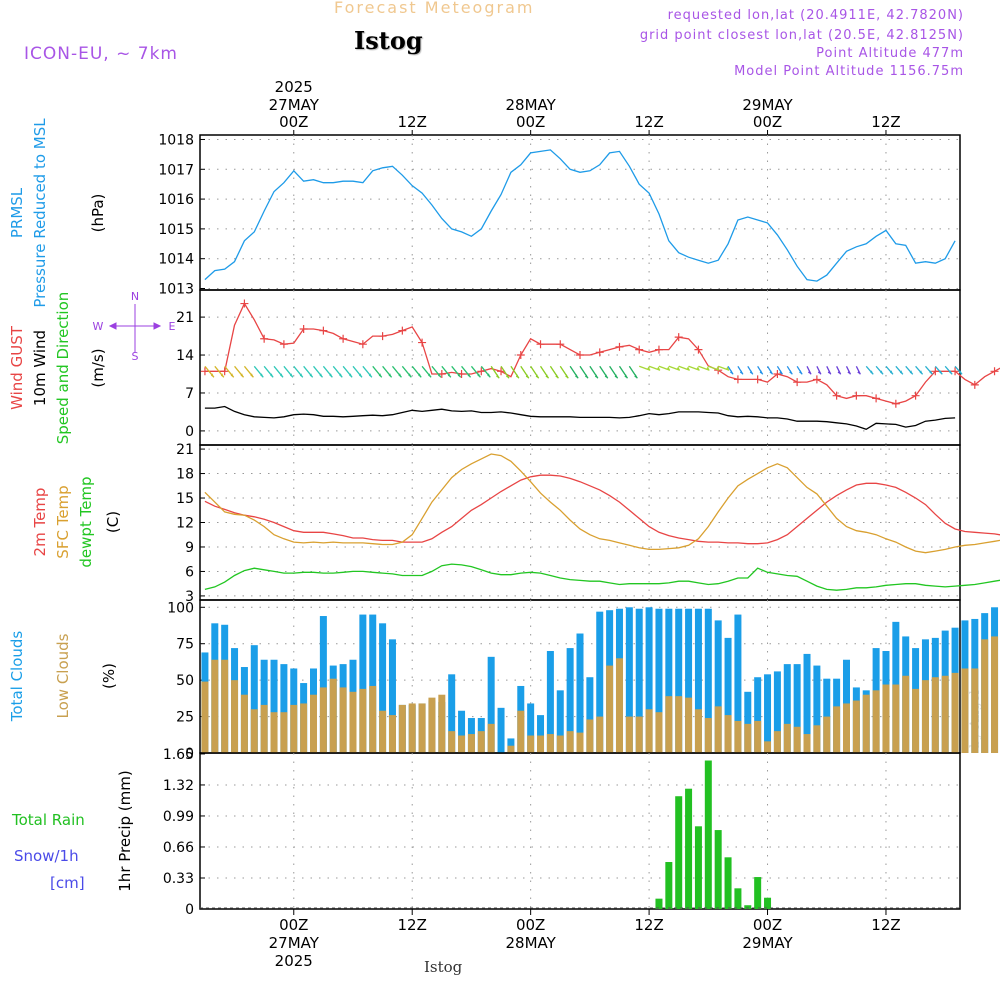 The width and height of the screenshot is (1000, 1000). Describe the element at coordinates (135, 296) in the screenshot. I see `compass-north: N` at that location.